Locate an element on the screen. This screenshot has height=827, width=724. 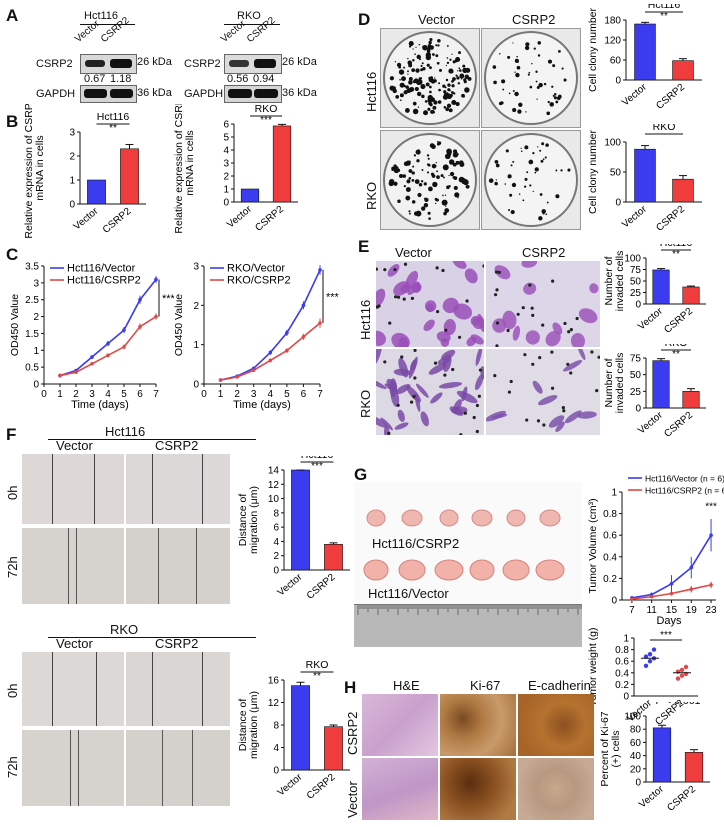
row-label: RKO is located at coordinates (371, 195).